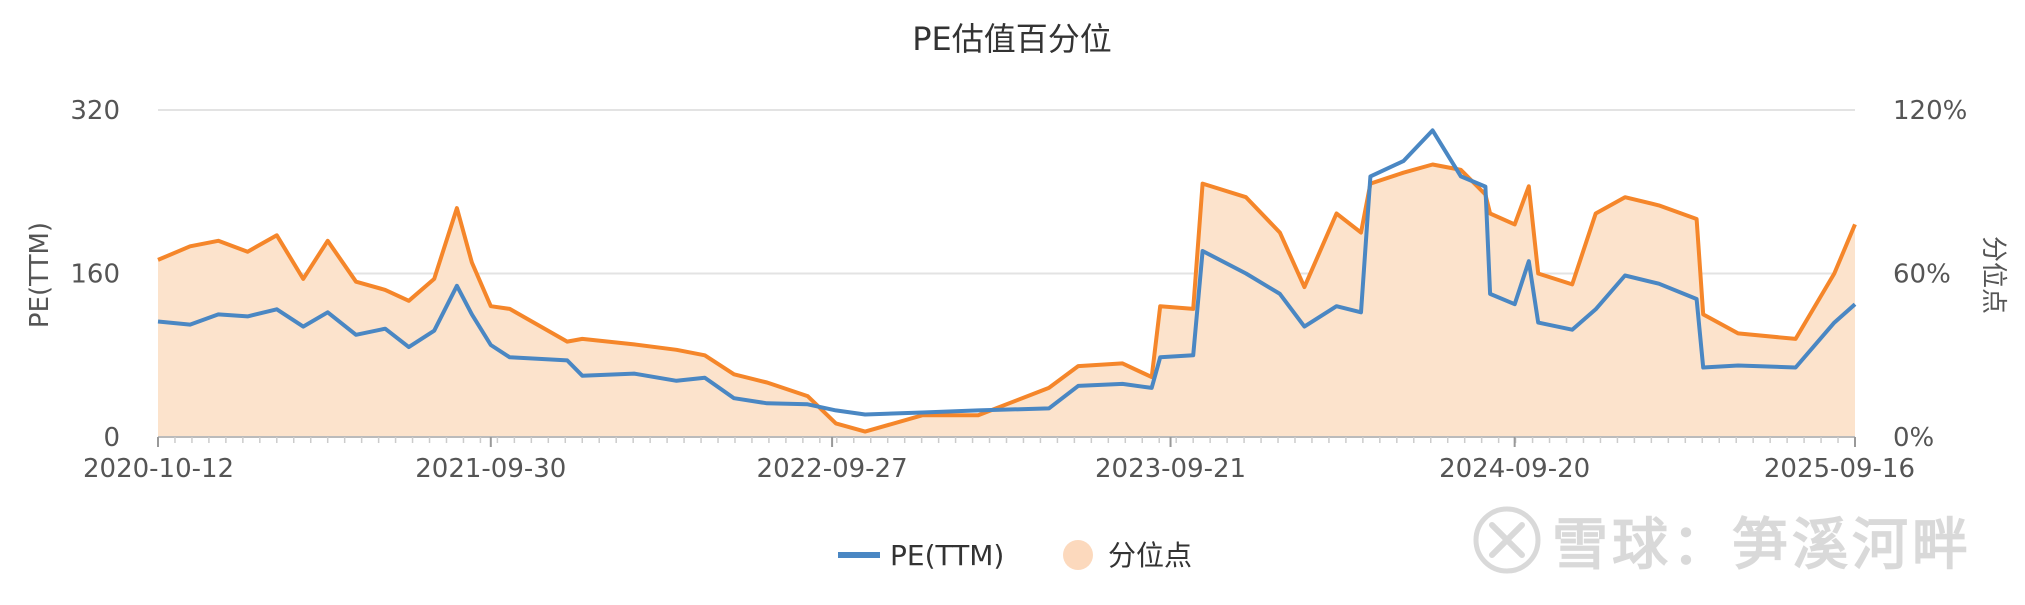 Image resolution: width=2025 pixels, height=605 pixels. I want to click on y-right-tick-label: 60%, so click(1922, 275).